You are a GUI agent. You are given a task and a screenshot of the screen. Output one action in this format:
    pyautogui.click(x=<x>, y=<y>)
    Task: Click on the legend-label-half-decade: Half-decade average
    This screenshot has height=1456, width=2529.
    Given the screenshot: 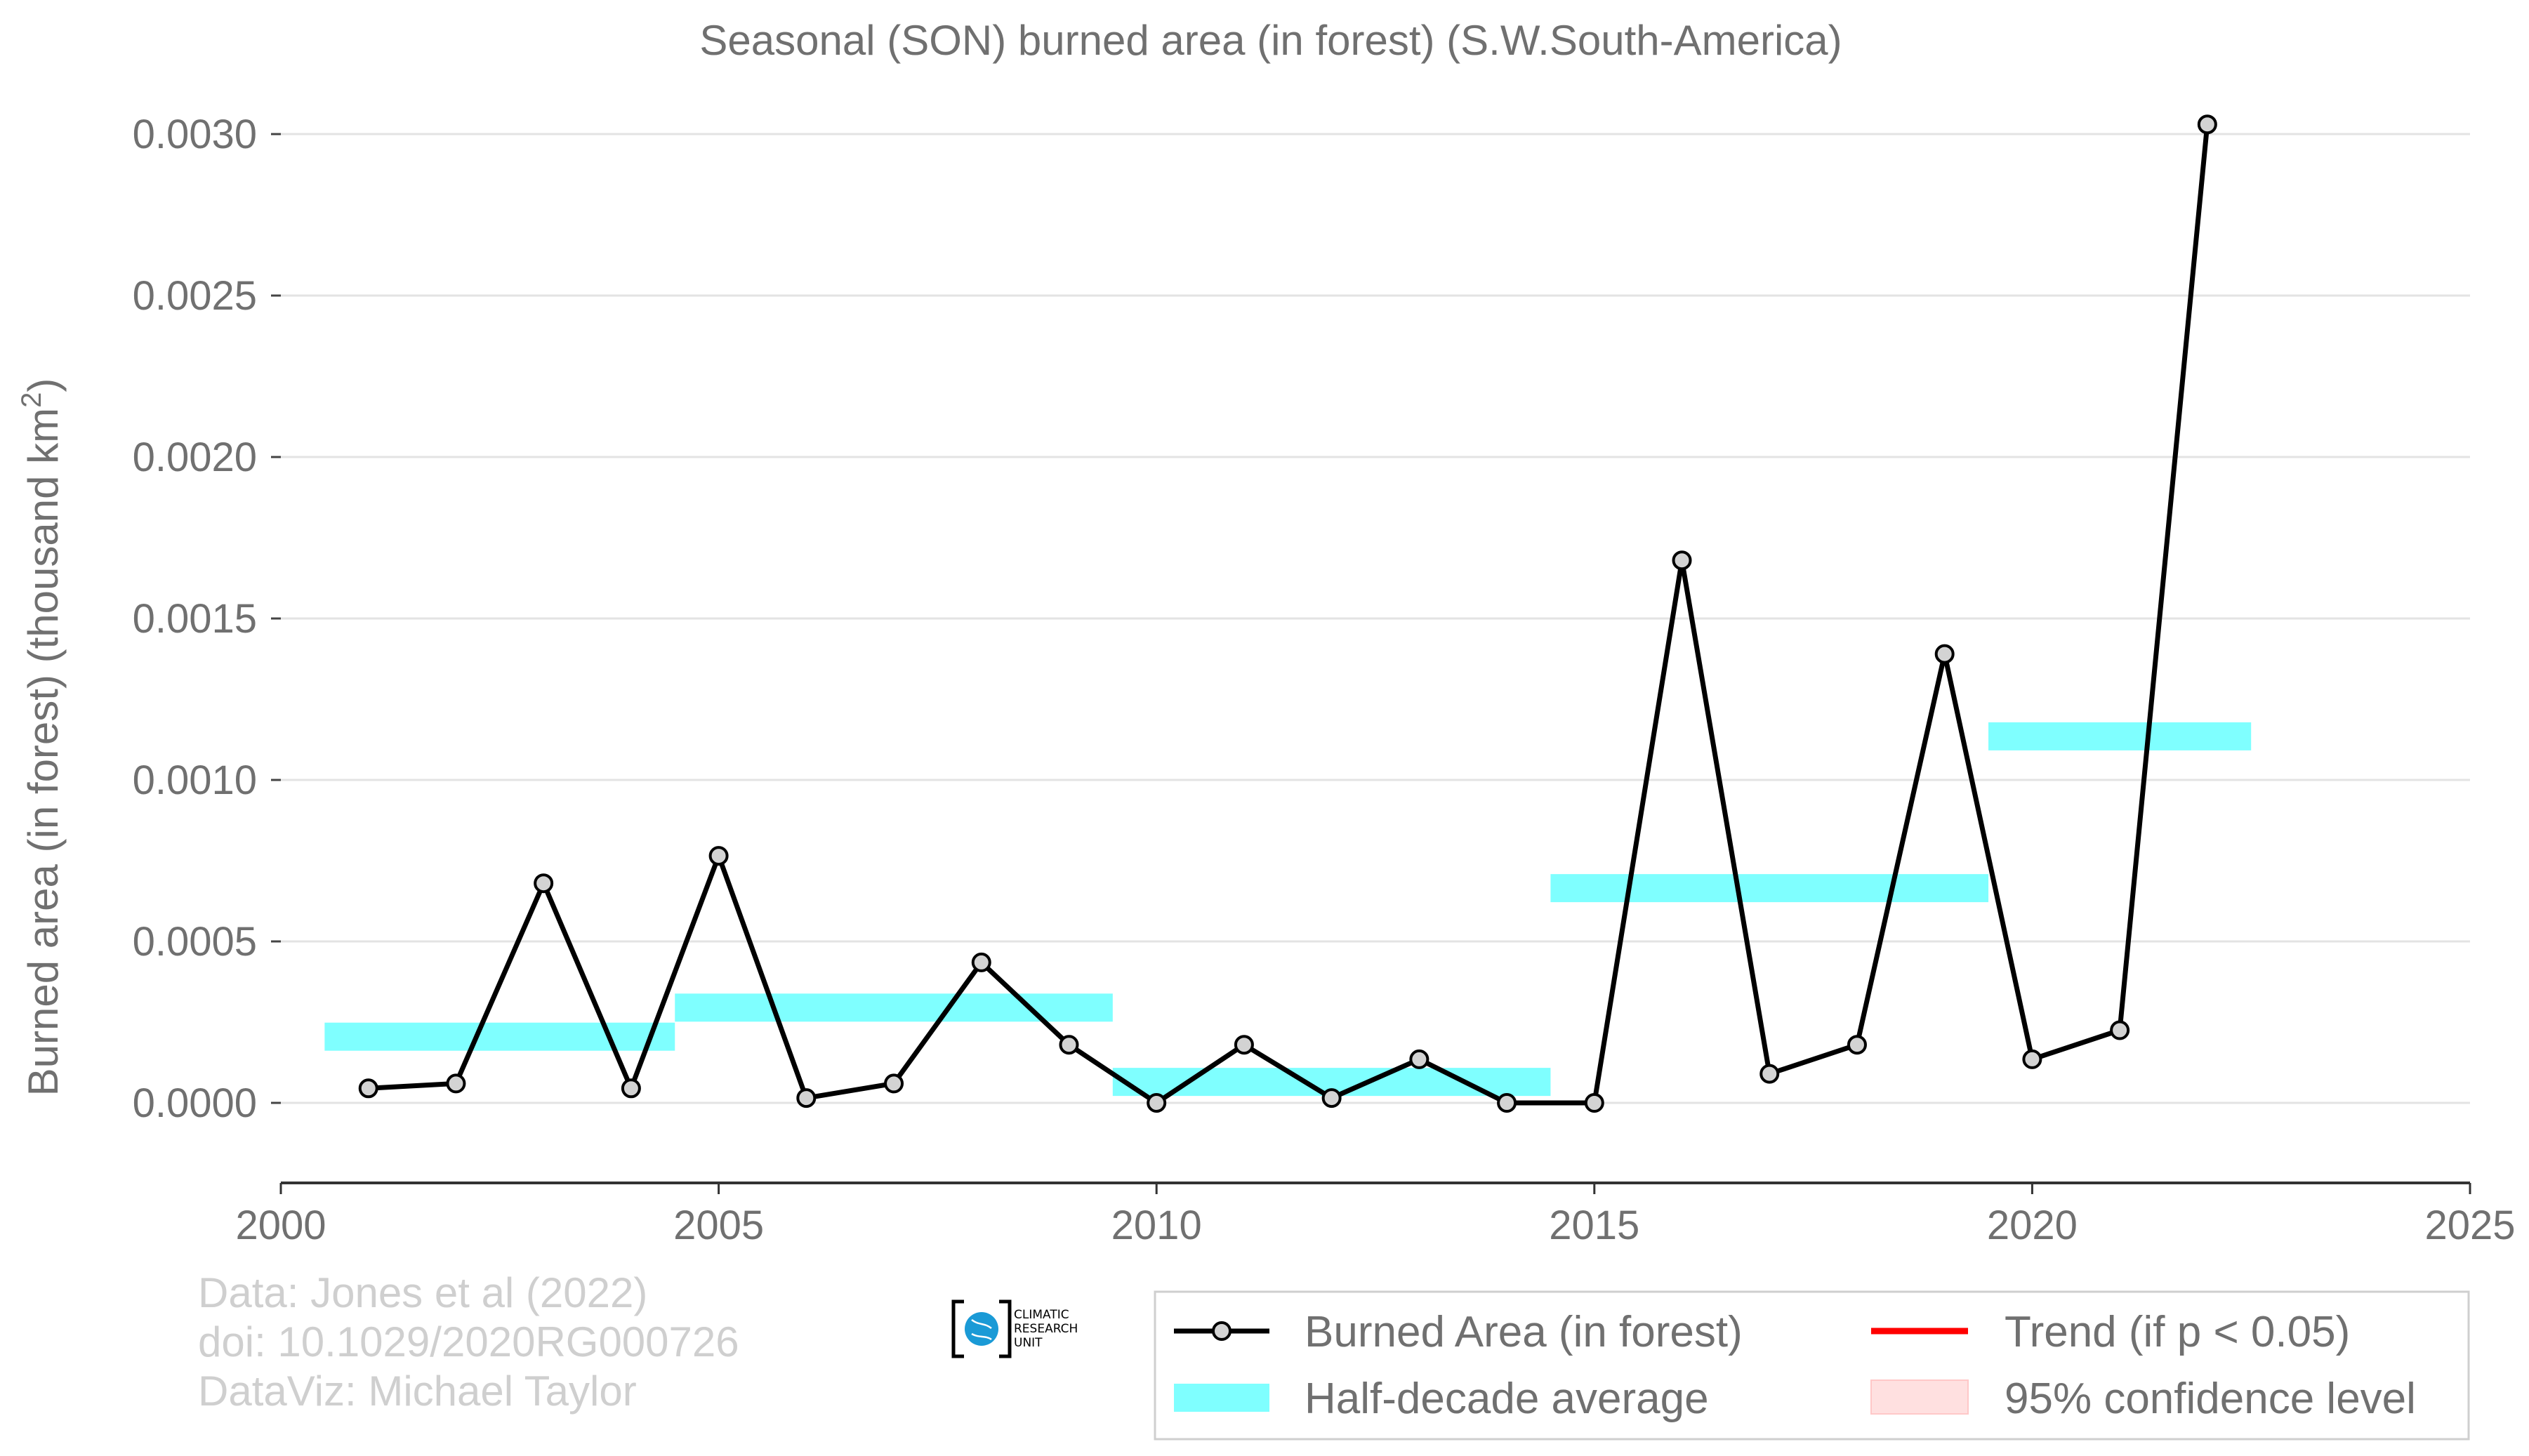 What is the action you would take?
    pyautogui.click(x=1507, y=1399)
    